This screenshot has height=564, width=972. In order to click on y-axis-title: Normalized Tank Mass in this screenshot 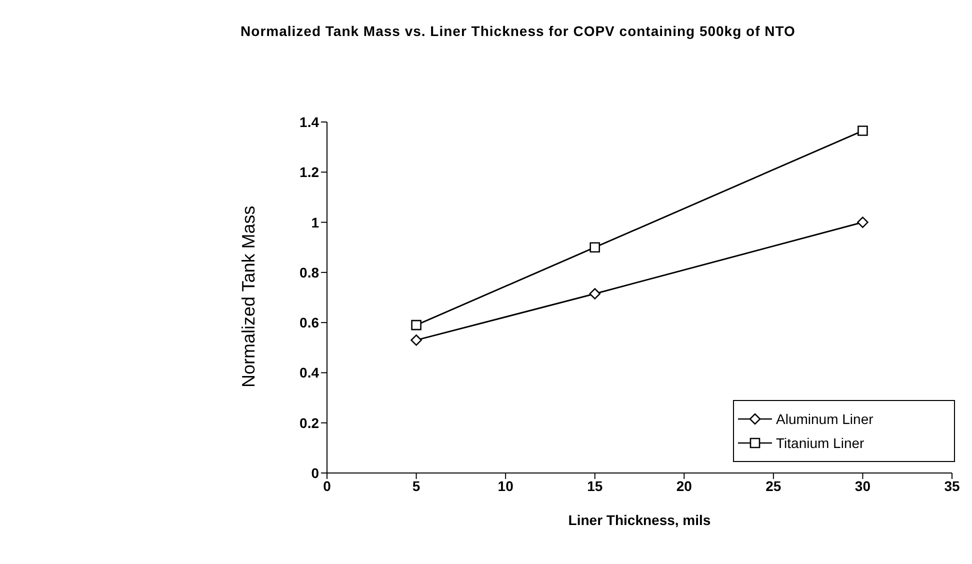, I will do `click(248, 297)`.